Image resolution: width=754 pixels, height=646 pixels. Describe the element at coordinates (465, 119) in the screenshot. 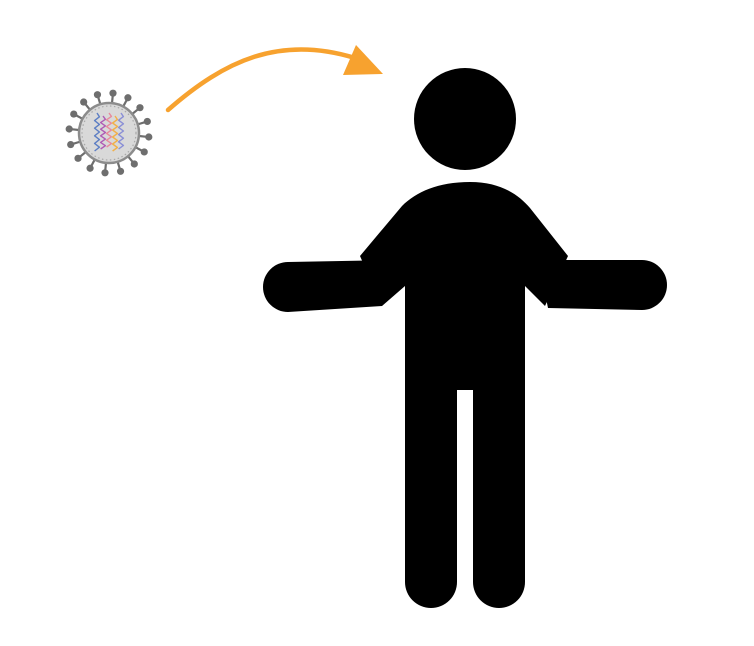

I see `person-head` at that location.